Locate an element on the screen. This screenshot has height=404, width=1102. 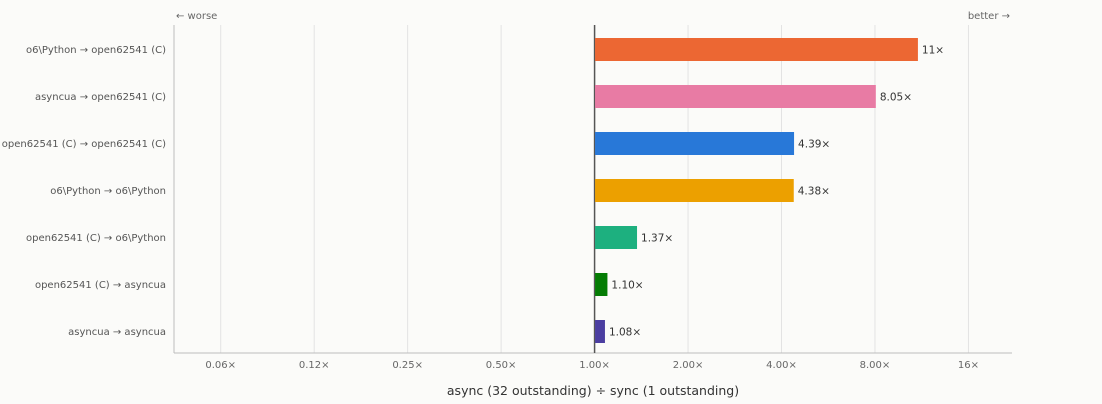
x-tick-label: 8.00× is located at coordinates (875, 365).